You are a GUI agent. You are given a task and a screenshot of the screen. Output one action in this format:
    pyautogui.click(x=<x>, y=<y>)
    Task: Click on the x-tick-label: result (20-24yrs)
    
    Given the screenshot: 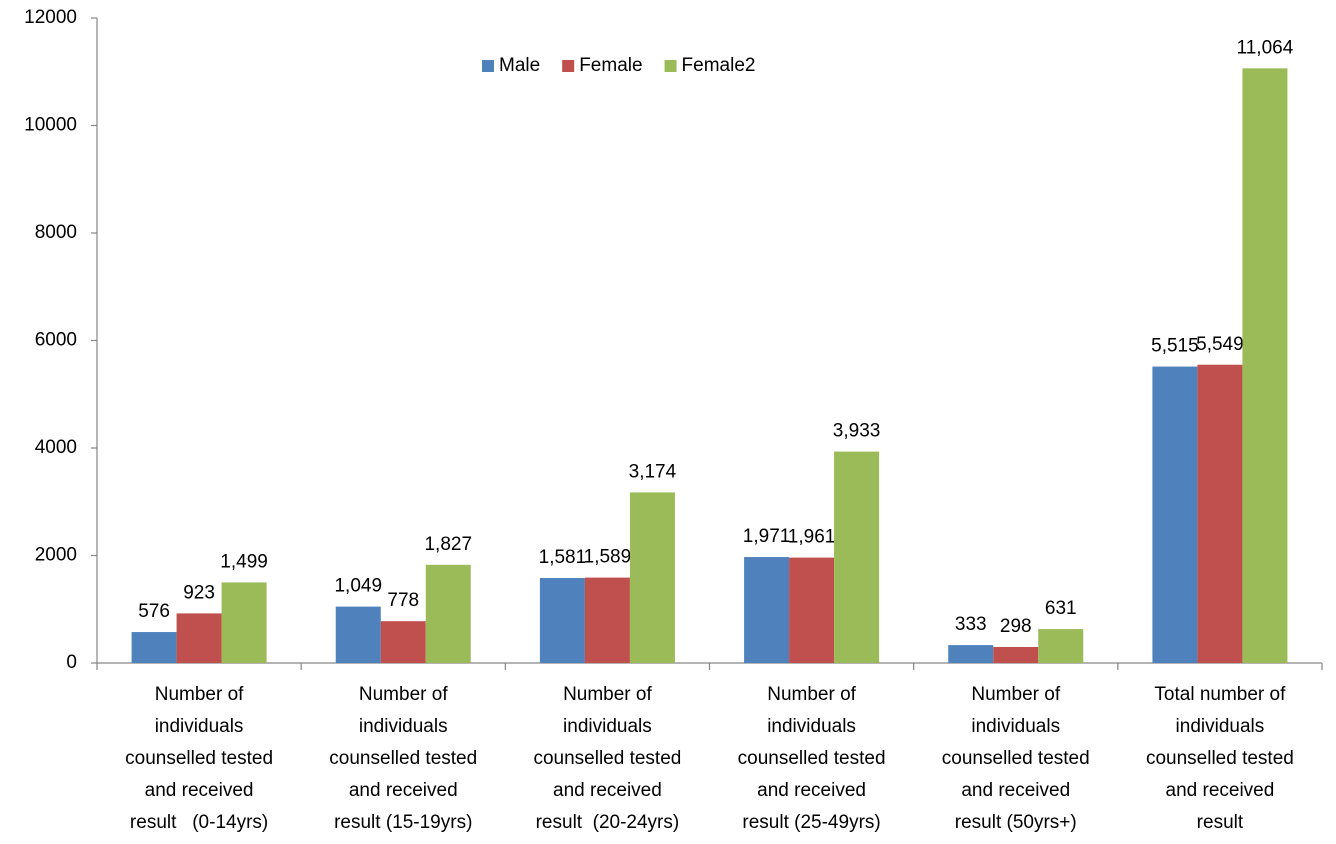 What is the action you would take?
    pyautogui.click(x=608, y=822)
    